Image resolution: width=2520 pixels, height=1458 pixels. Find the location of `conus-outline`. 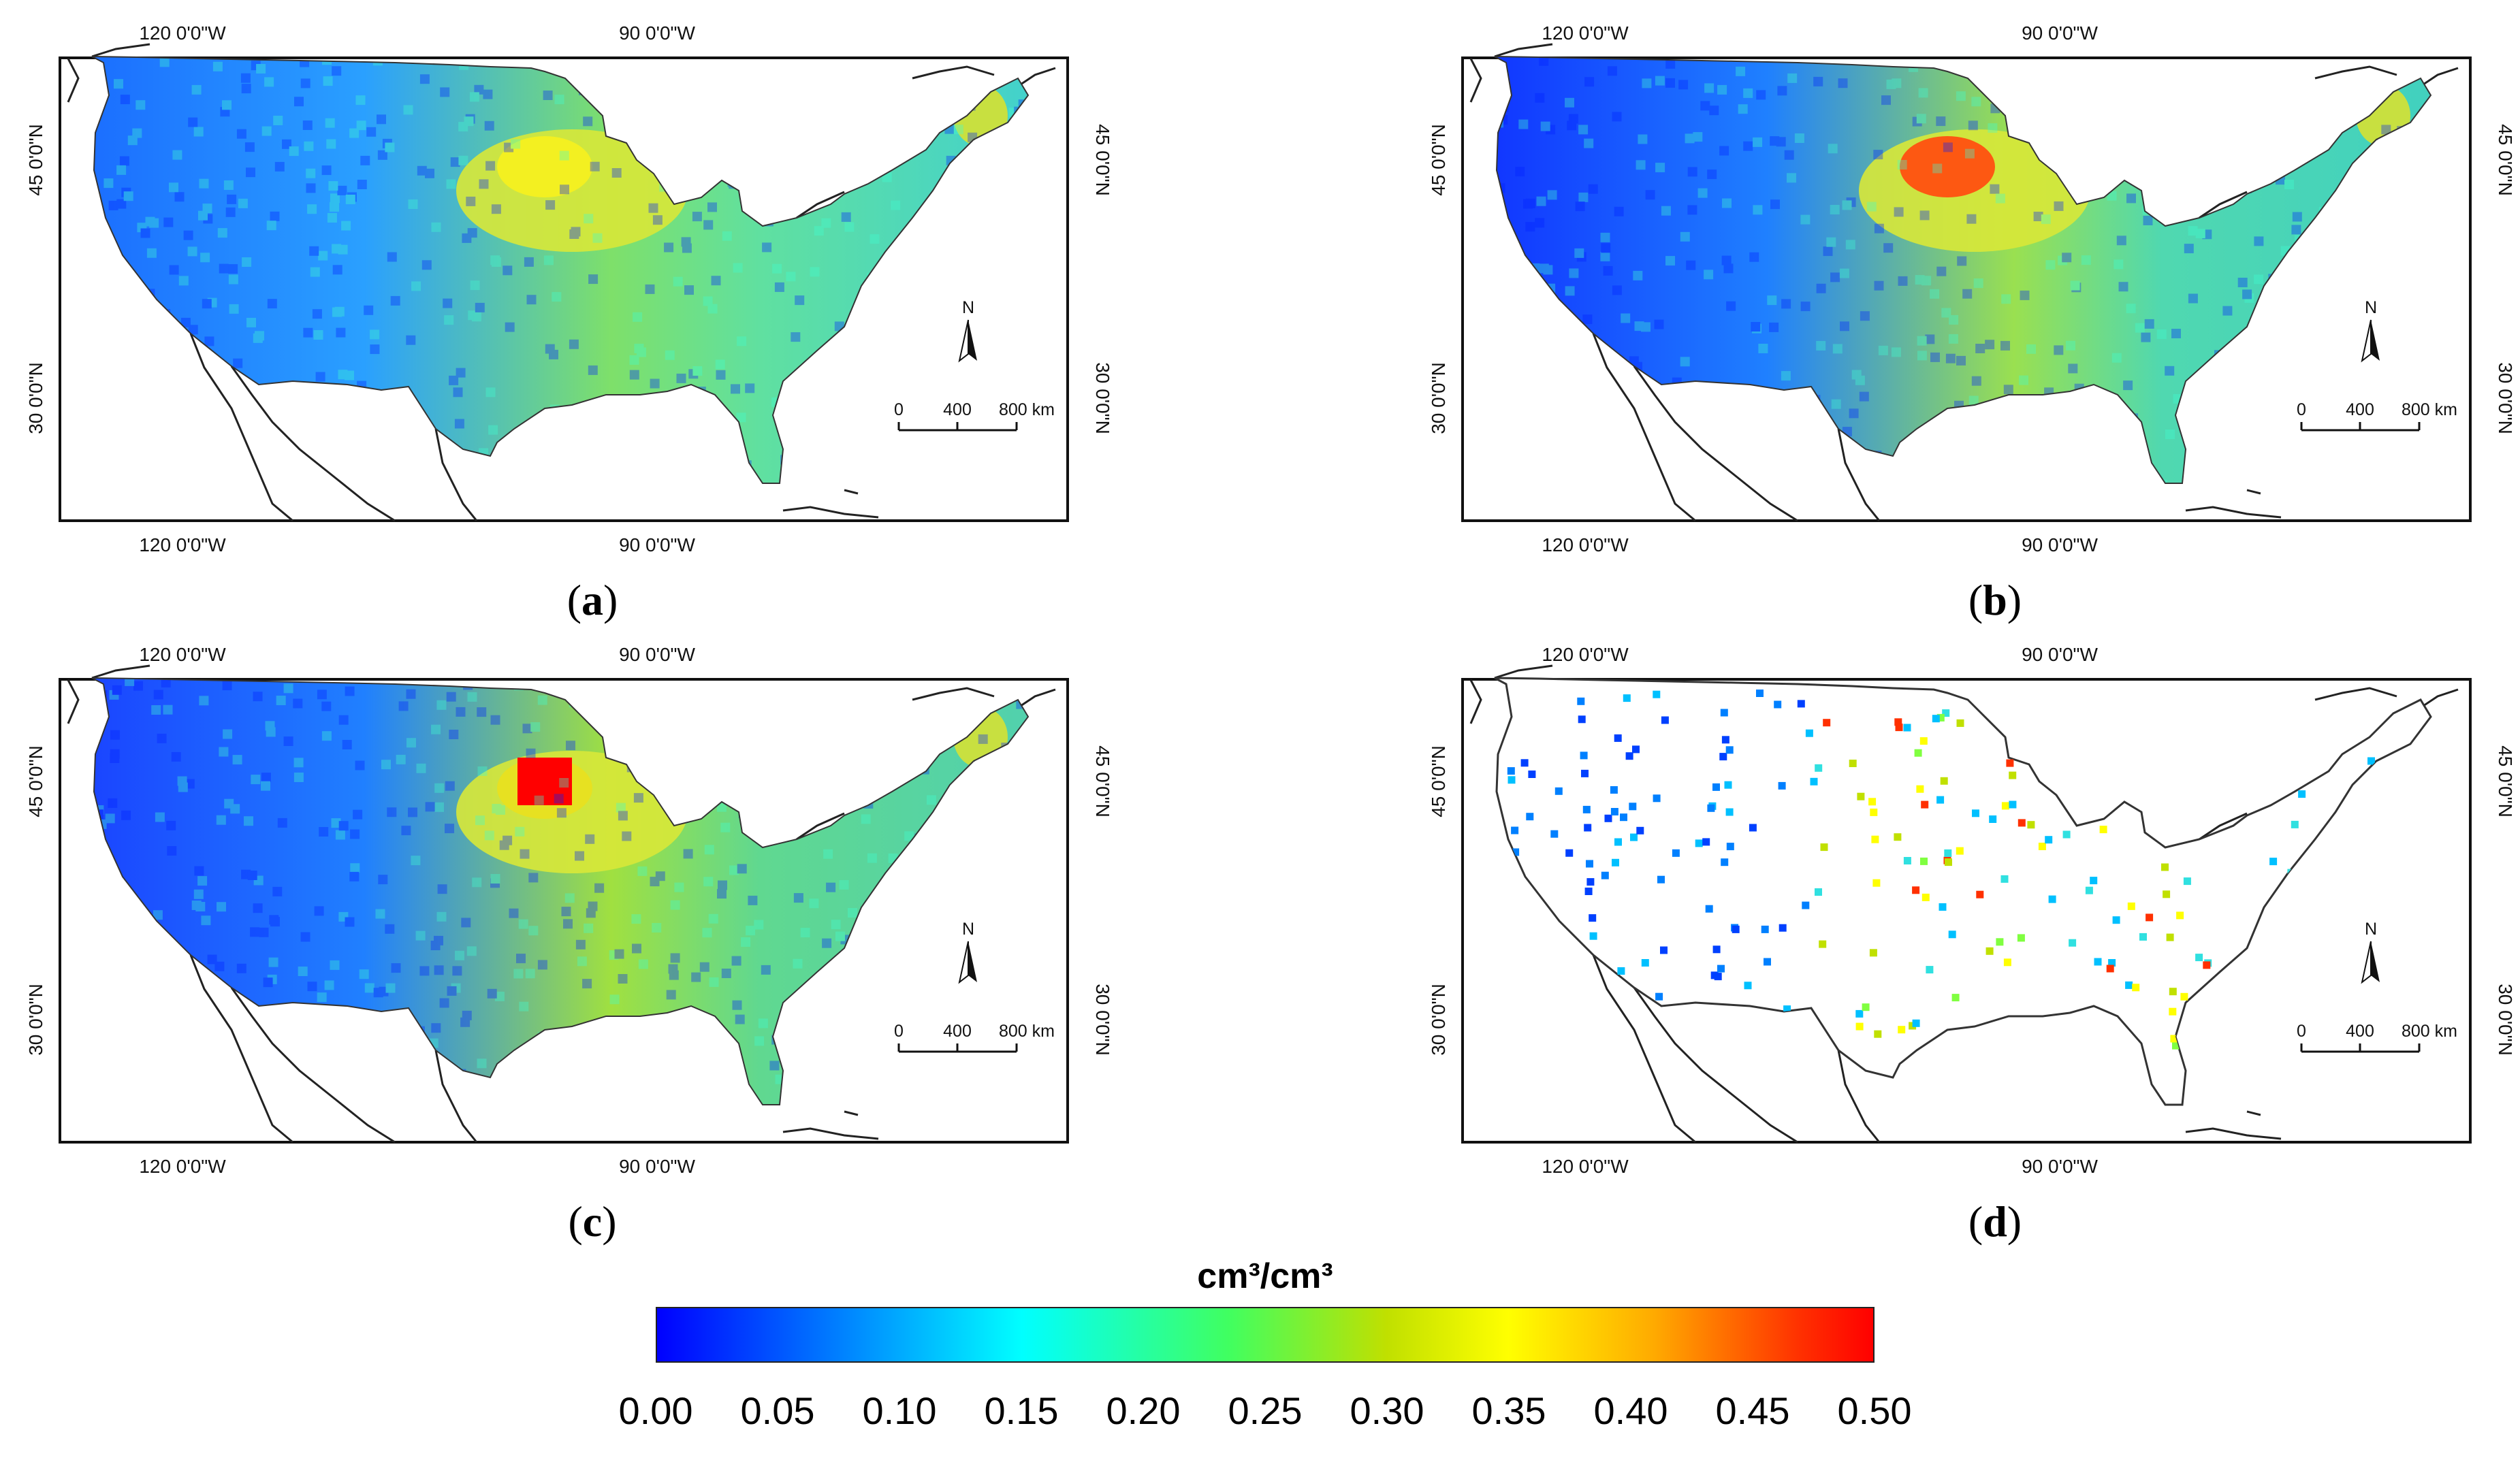

conus-outline is located at coordinates (560, 891).